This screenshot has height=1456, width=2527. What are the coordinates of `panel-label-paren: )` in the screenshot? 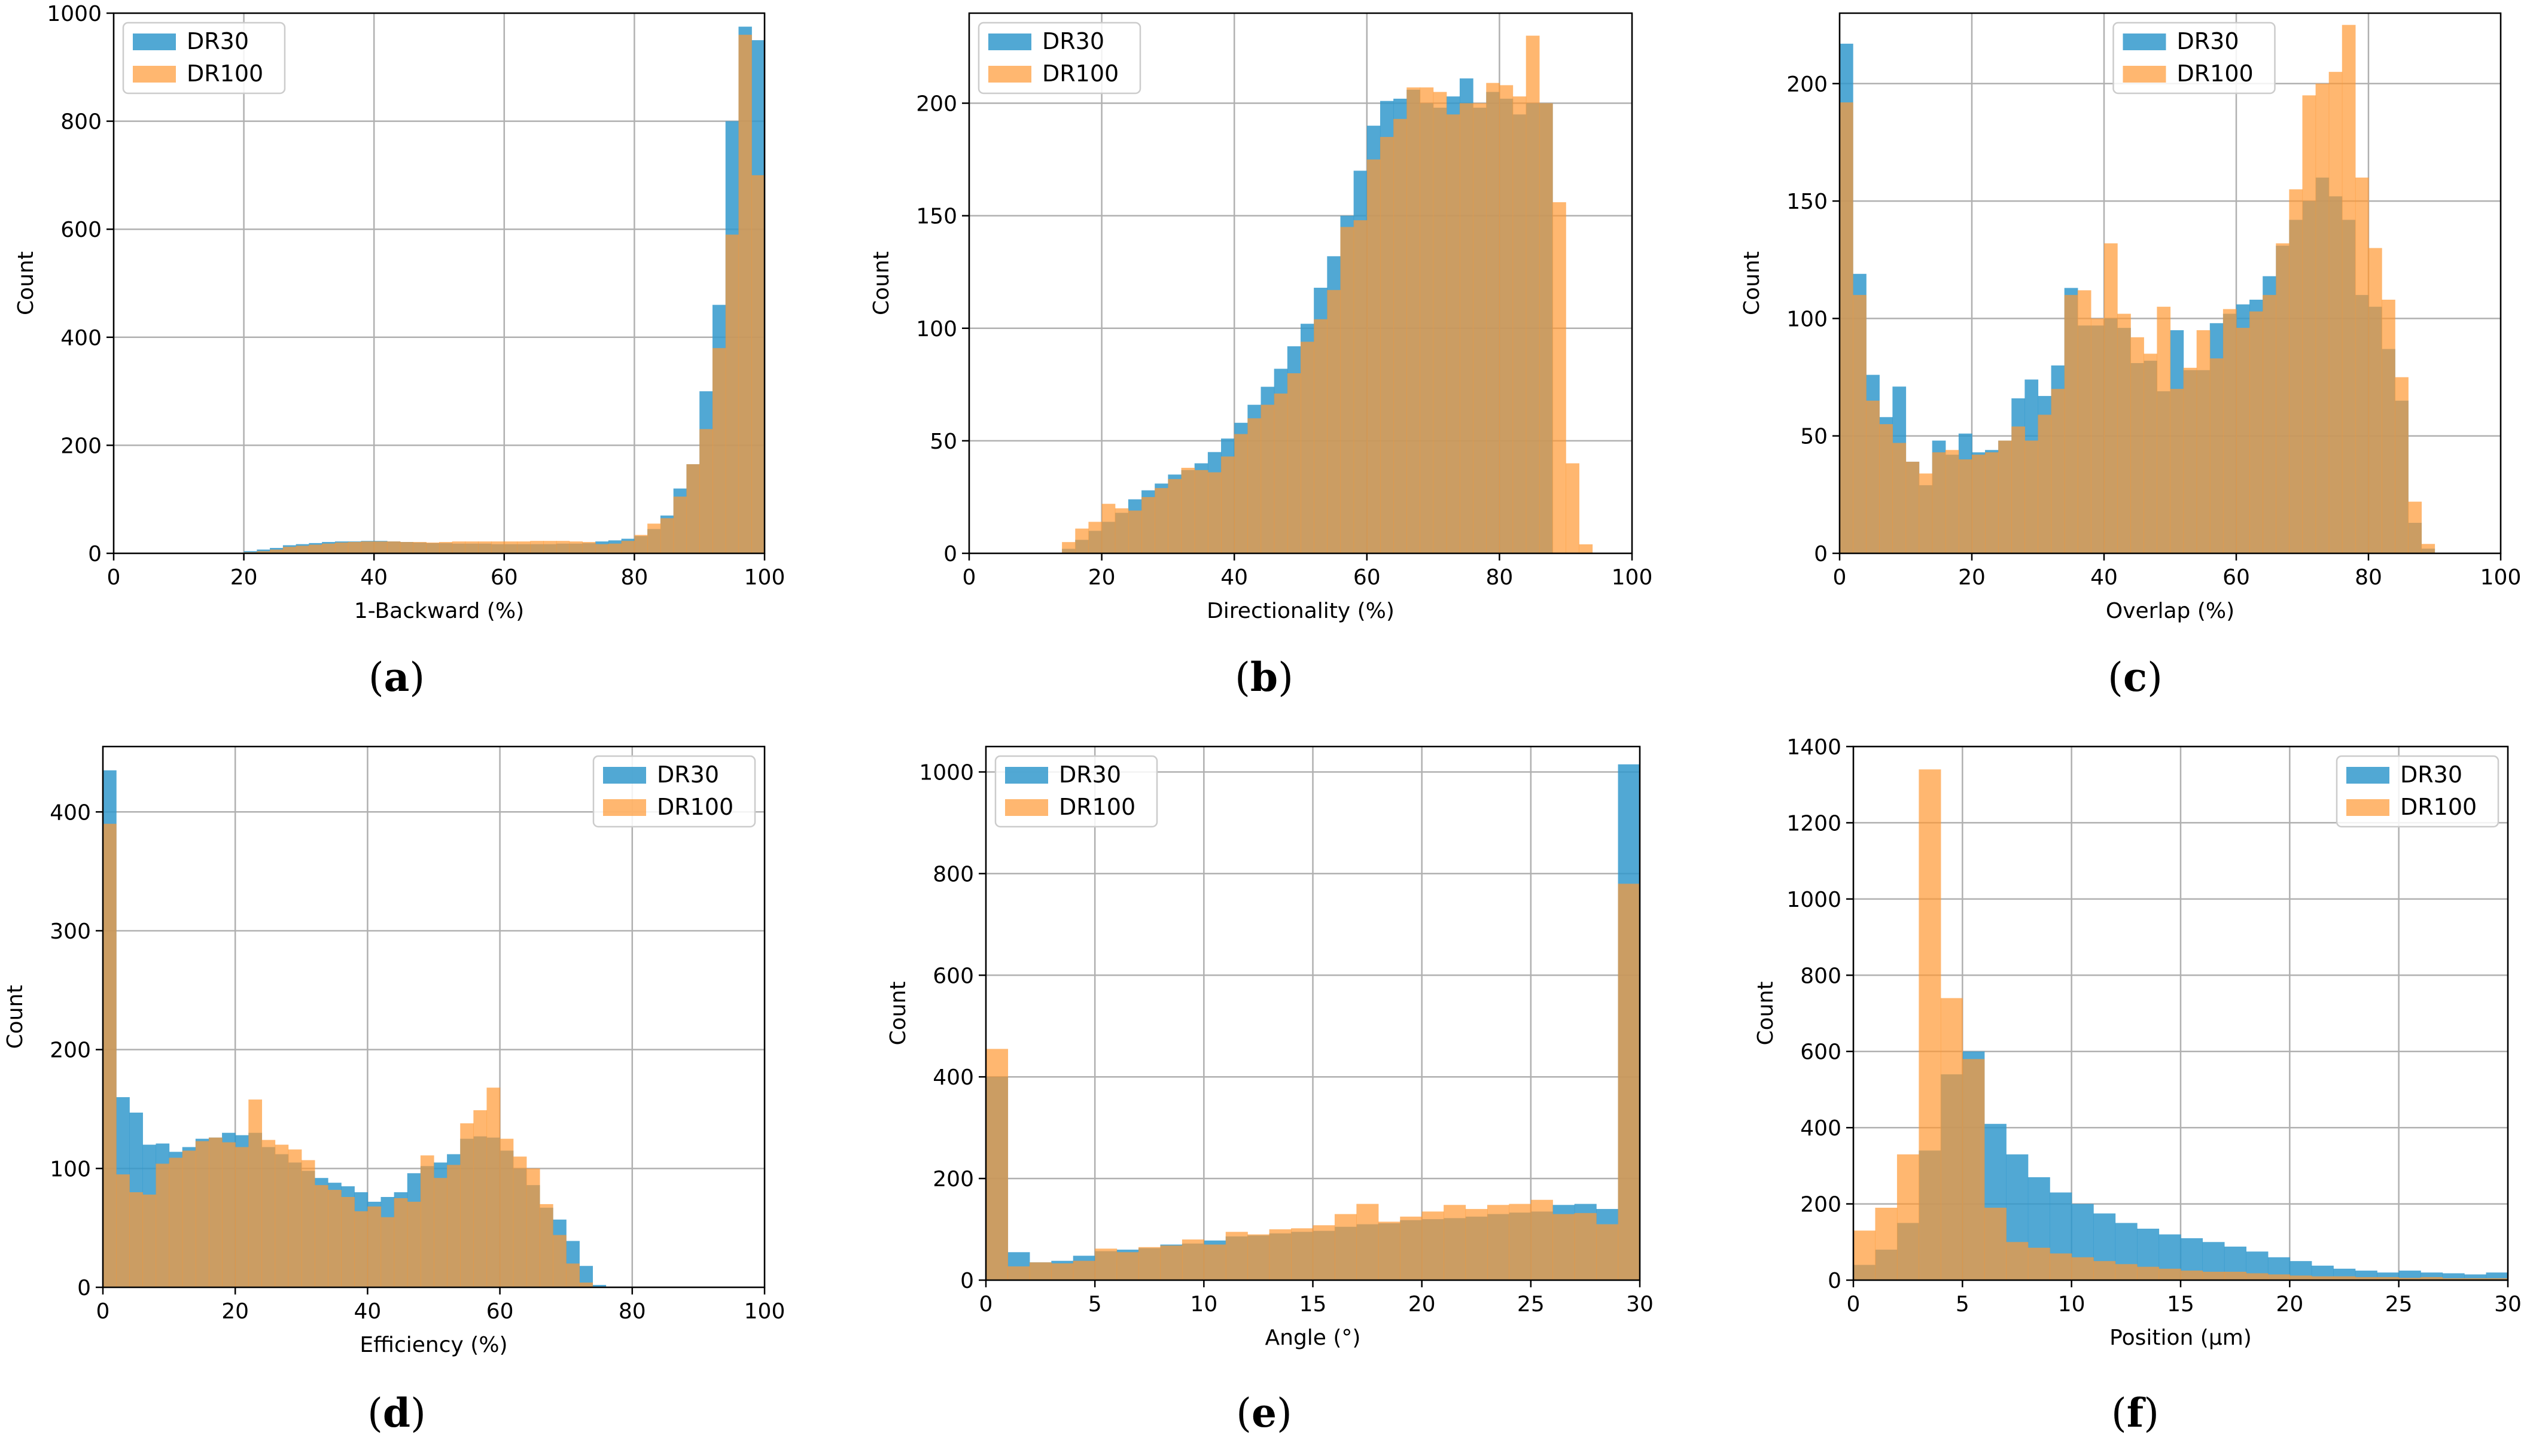 It's located at (2155, 677).